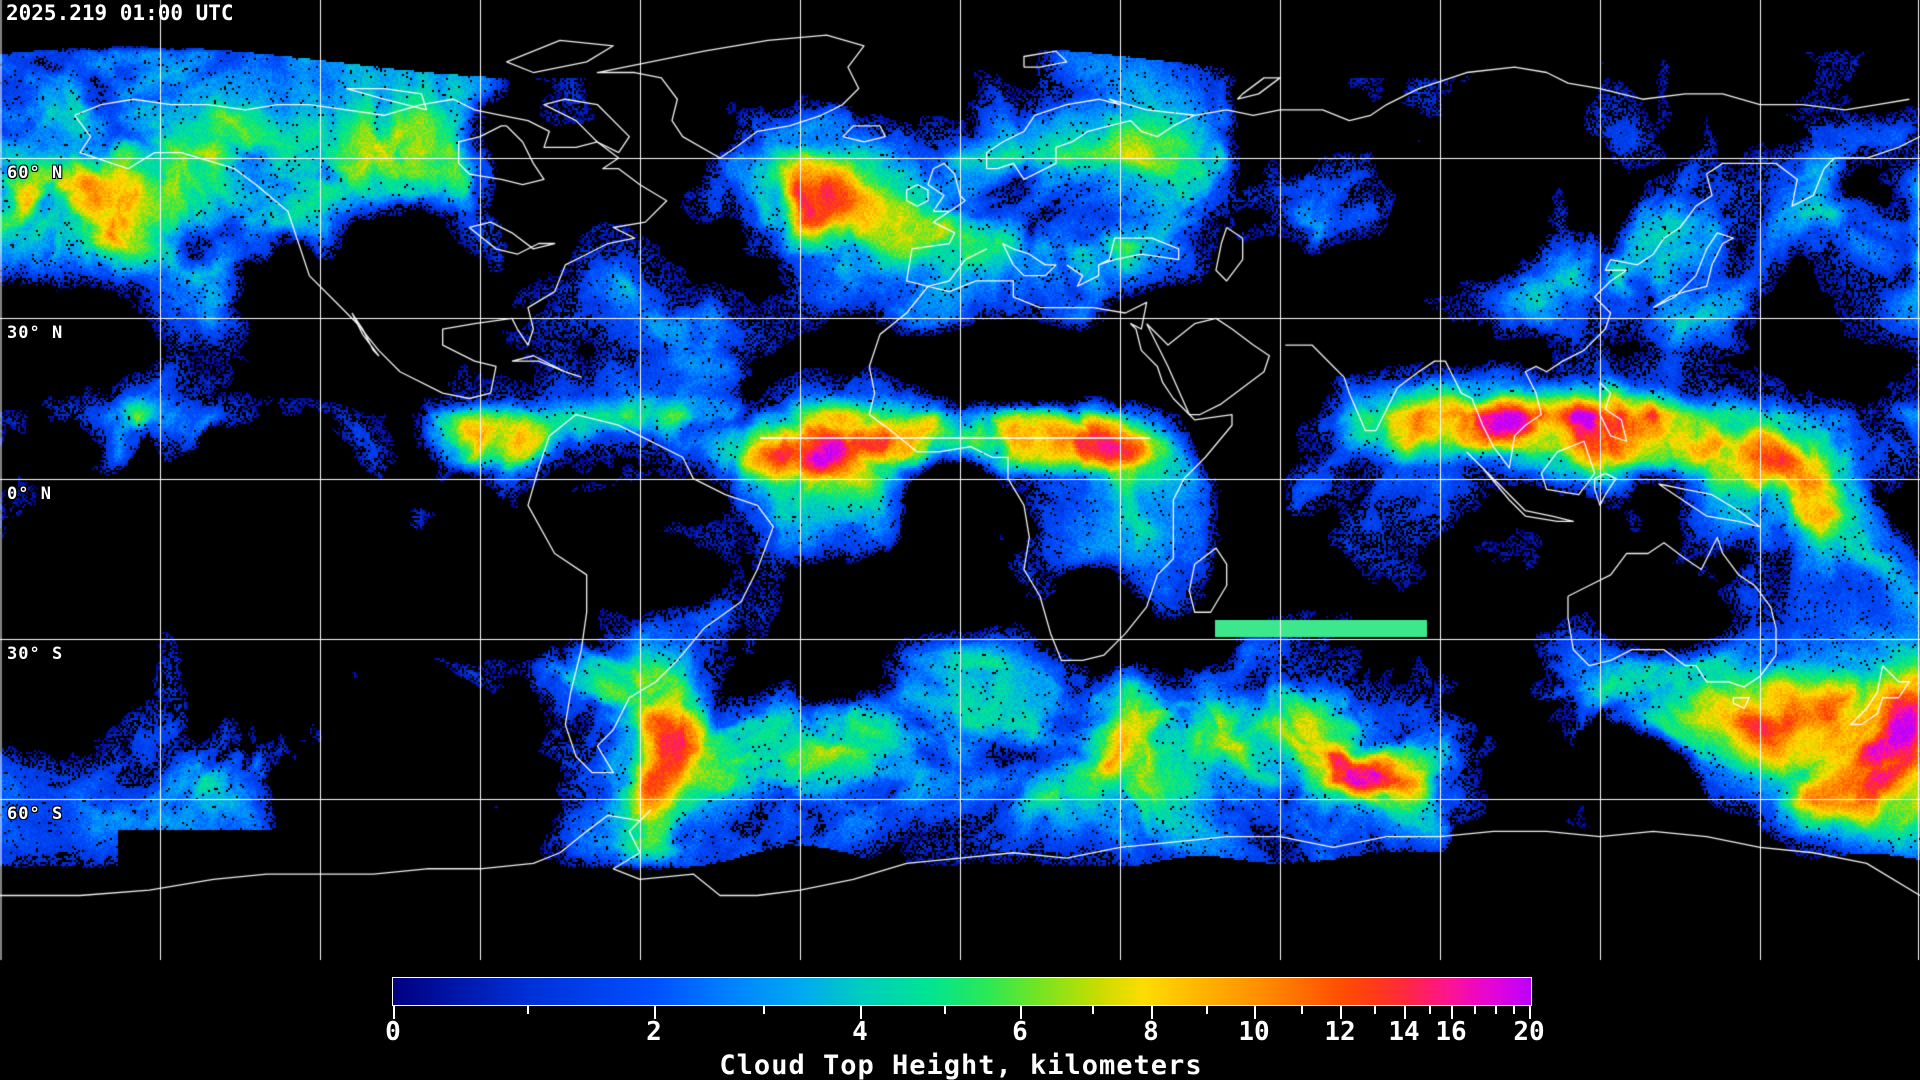 The width and height of the screenshot is (1920, 1080). What do you see at coordinates (29, 494) in the screenshot?
I see `latitude-label: 0° N` at bounding box center [29, 494].